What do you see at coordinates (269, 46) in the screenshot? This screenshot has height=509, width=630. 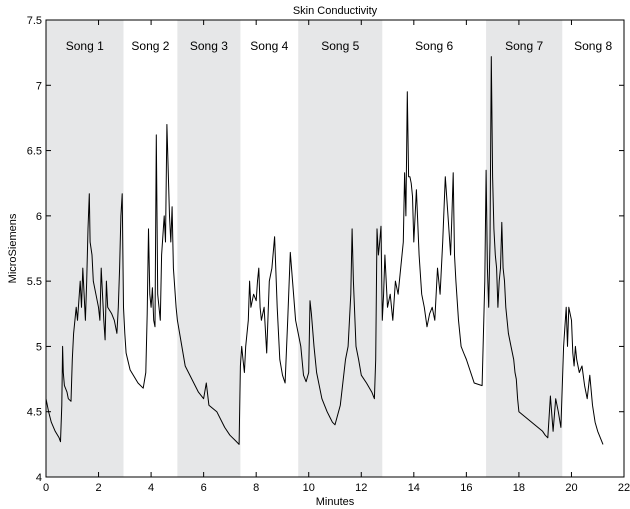 I see `song-label-4: Song 4` at bounding box center [269, 46].